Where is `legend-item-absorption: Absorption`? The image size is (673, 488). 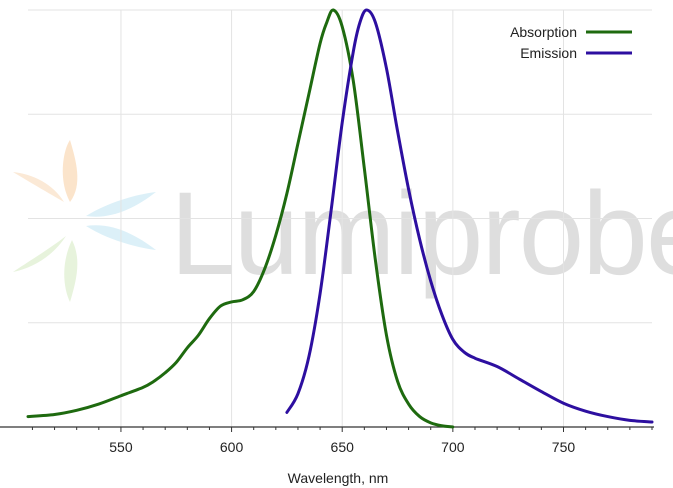
legend-item-absorption: Absorption is located at coordinates (571, 32).